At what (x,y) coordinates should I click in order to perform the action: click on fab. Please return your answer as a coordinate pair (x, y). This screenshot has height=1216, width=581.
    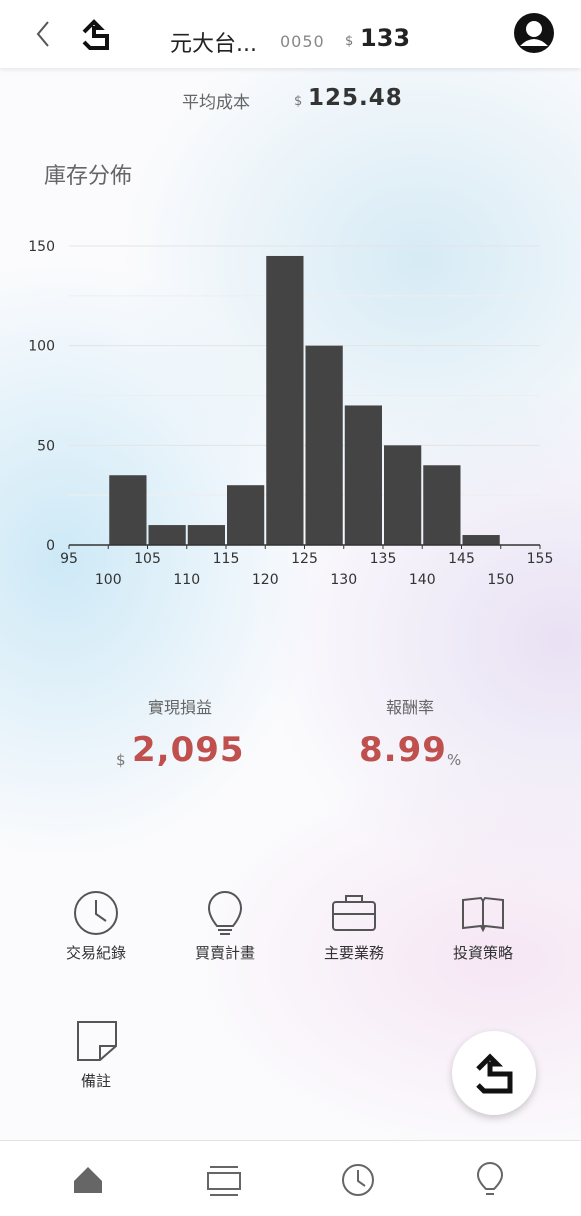
    Looking at the image, I should click on (494, 1073).